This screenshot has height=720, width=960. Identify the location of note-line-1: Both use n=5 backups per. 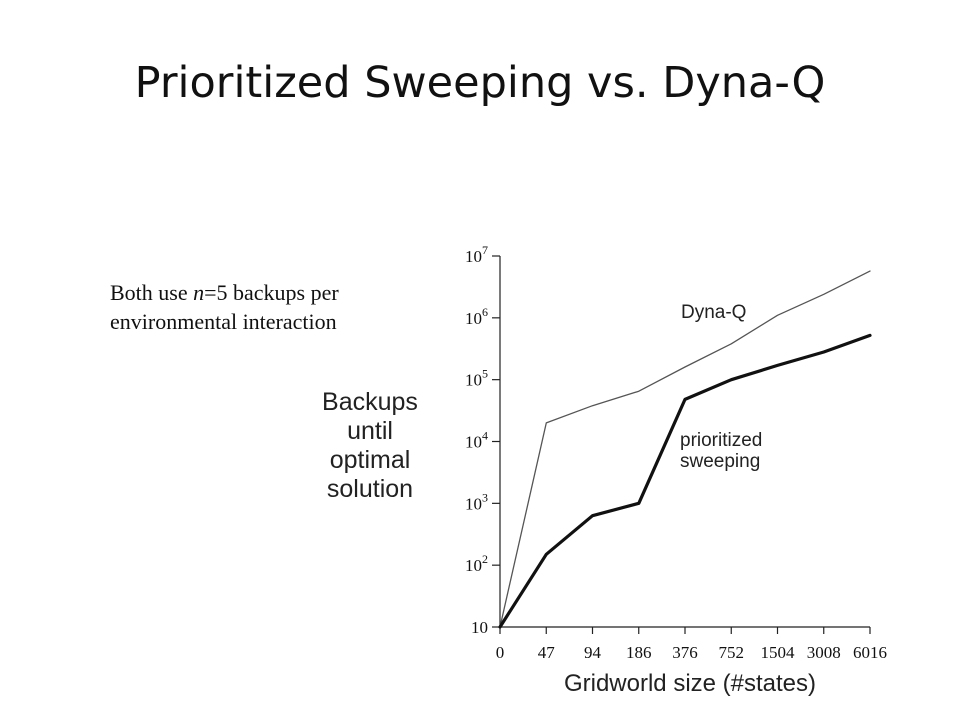
(224, 292).